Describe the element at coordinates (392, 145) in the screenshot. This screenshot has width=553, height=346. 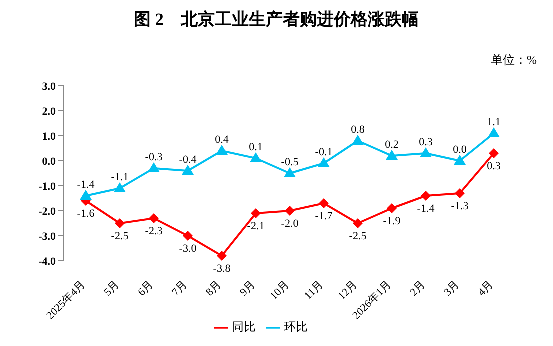
I see `data-label: 0.2` at that location.